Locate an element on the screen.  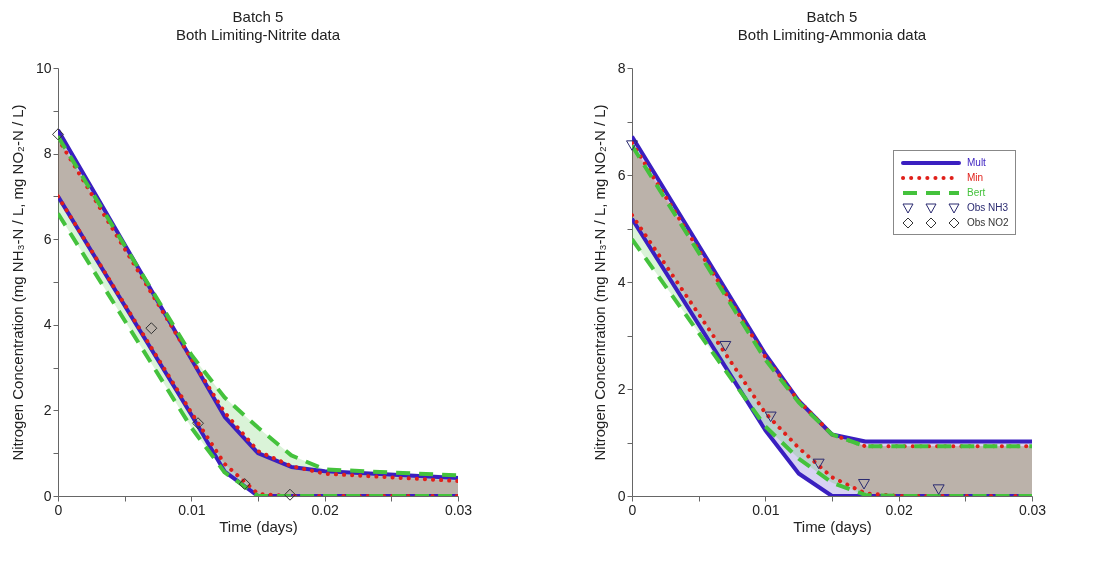
legend-label: Obs NO2 is located at coordinates (988, 222).